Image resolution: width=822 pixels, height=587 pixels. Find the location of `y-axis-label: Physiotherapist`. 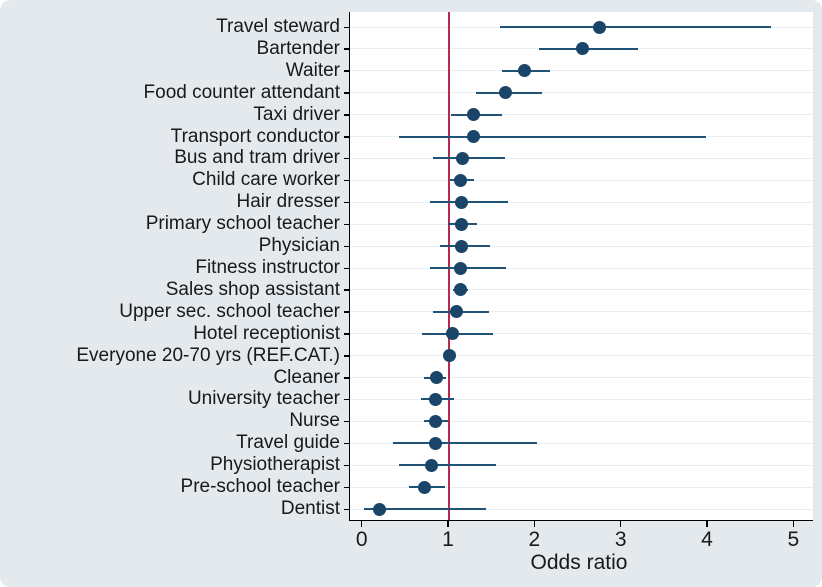

y-axis-label: Physiotherapist is located at coordinates (275, 465).